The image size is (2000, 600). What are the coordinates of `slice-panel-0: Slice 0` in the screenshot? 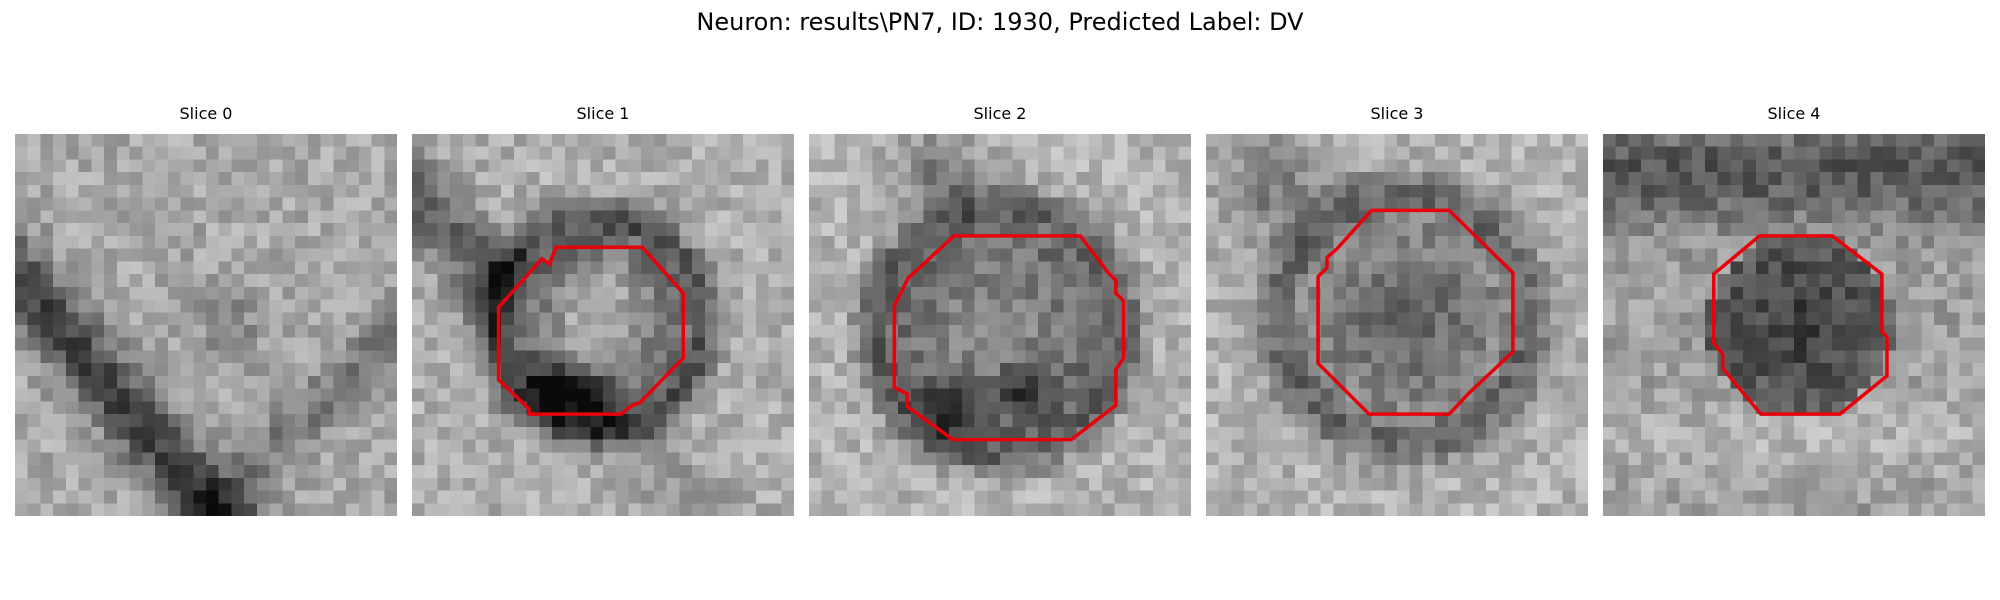 It's located at (206, 310).